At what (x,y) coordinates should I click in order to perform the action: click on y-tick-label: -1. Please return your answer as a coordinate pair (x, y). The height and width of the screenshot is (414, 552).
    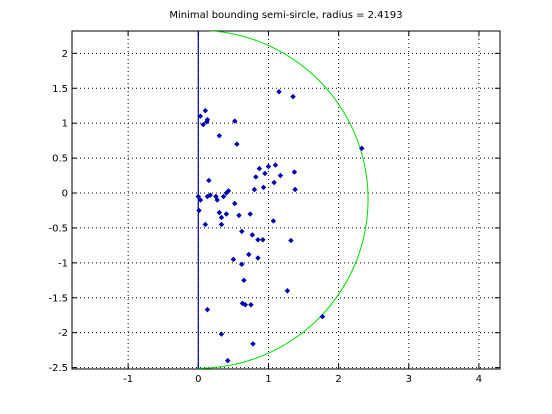
    Looking at the image, I should click on (63, 263).